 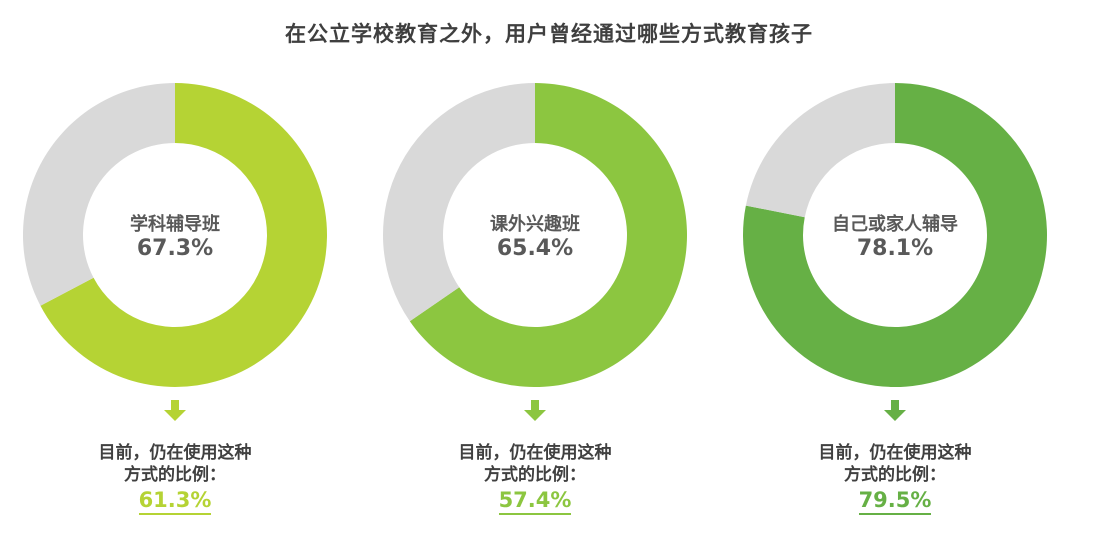 What do you see at coordinates (535, 453) in the screenshot?
I see `current-usage-label-line1-2: 目前，仍在使用这种` at bounding box center [535, 453].